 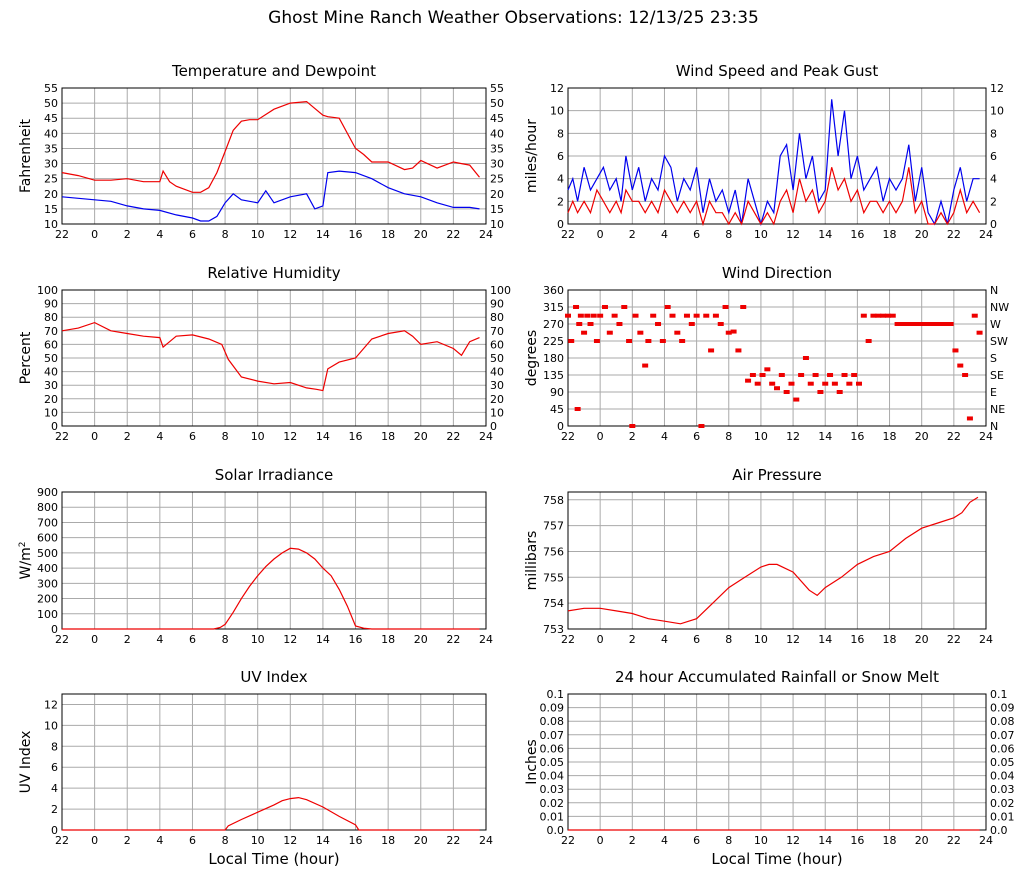 I want to click on y-tick-label-right: 0.05, so click(x=1002, y=762).